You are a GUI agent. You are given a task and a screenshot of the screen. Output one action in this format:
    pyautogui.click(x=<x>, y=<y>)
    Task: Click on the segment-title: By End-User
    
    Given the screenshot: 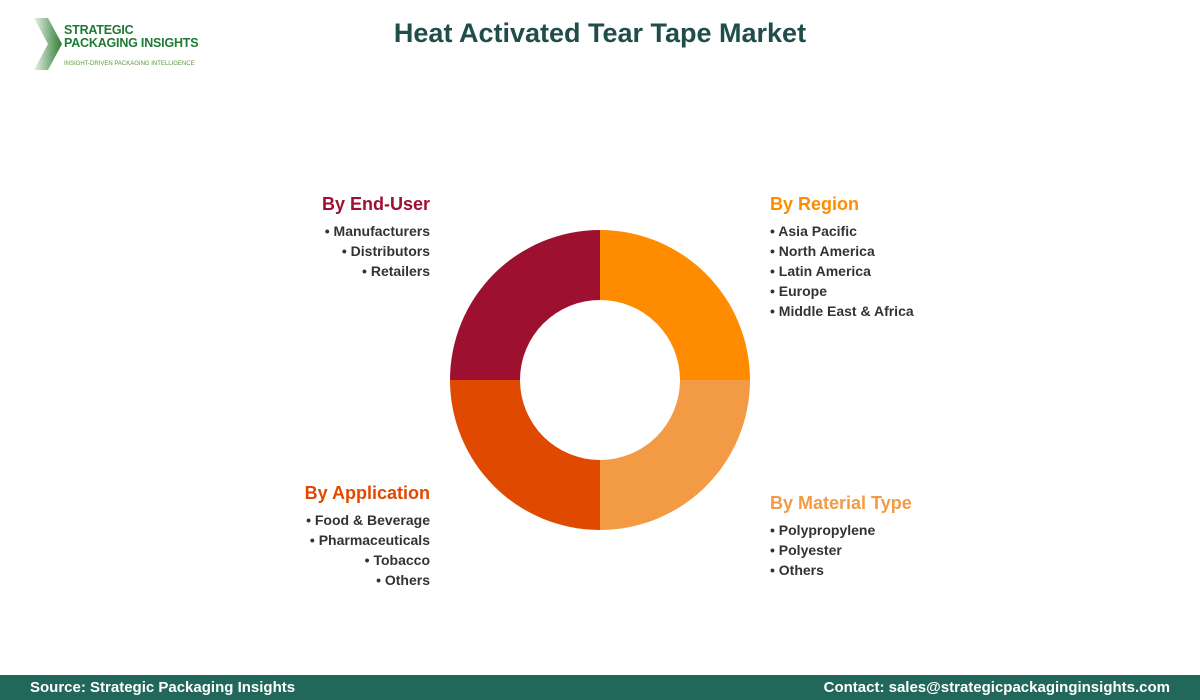 What is the action you would take?
    pyautogui.click(x=375, y=204)
    